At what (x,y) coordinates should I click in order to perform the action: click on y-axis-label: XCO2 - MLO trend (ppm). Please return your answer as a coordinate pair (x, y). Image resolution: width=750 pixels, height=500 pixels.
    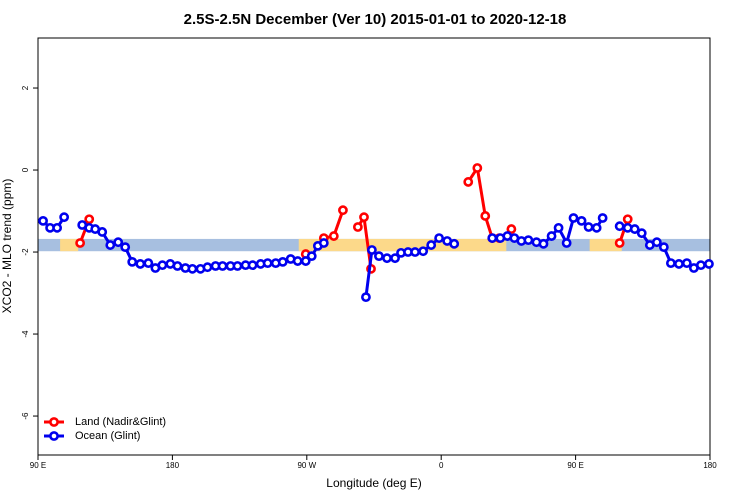
    Looking at the image, I should click on (7, 246).